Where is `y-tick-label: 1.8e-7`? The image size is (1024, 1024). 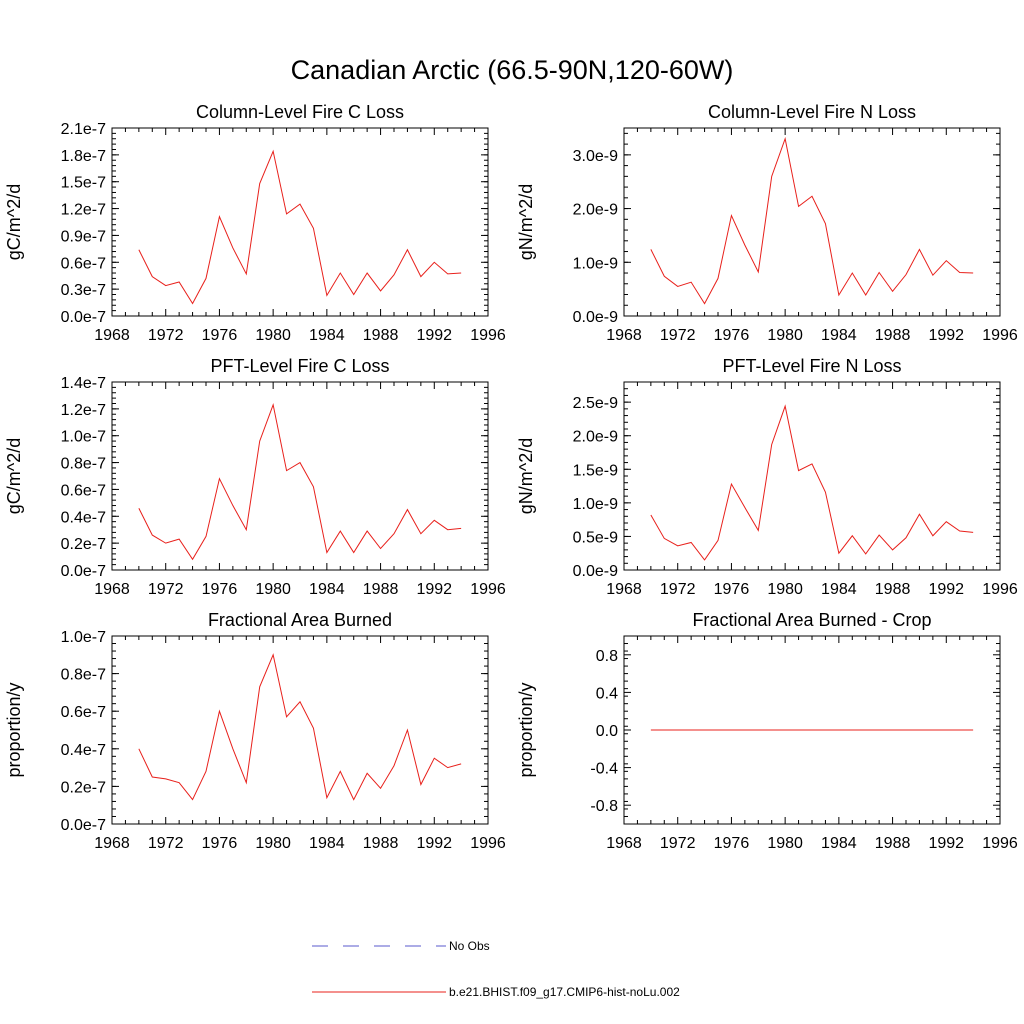 y-tick-label: 1.8e-7 is located at coordinates (83, 156).